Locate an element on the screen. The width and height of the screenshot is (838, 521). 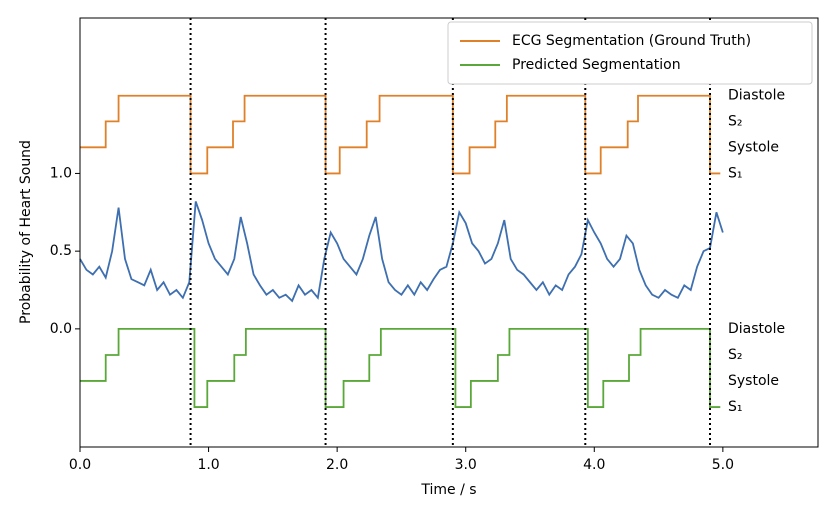
y-tick-label: 1.0 is located at coordinates (61, 173).